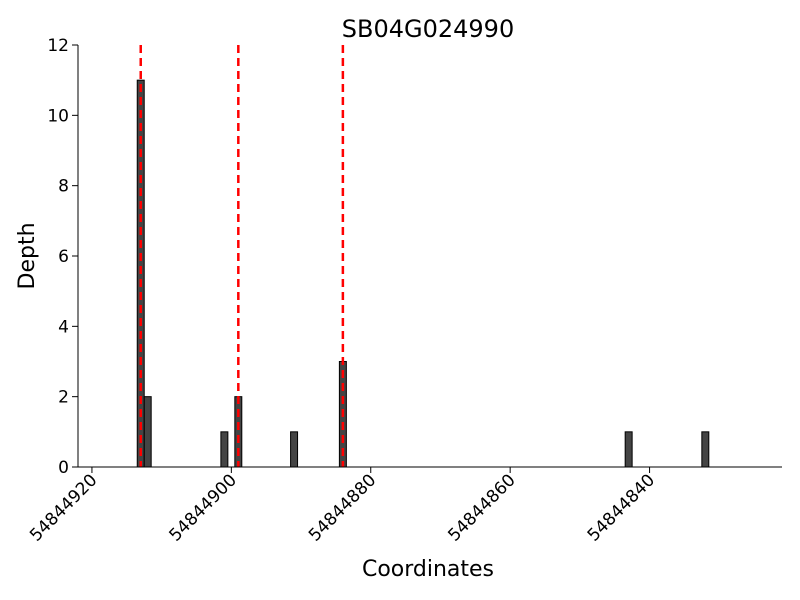 This screenshot has height=600, width=800. Describe the element at coordinates (203, 507) in the screenshot. I see `x-tick-label: 54844900` at that location.